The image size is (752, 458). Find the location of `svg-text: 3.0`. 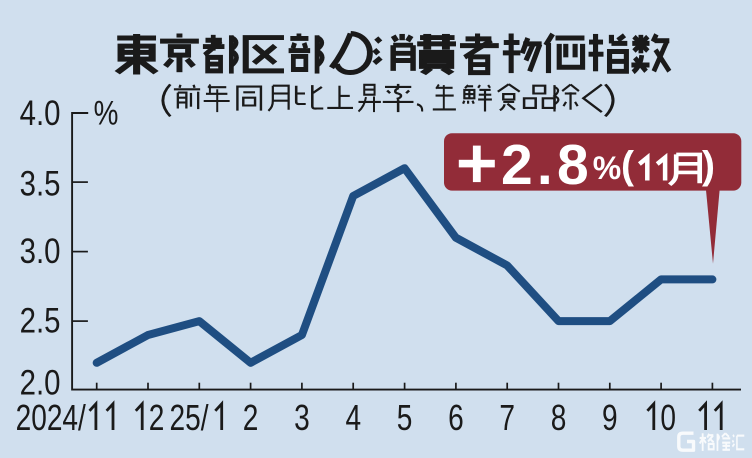

svg-text: 3.0 is located at coordinates (40, 251).